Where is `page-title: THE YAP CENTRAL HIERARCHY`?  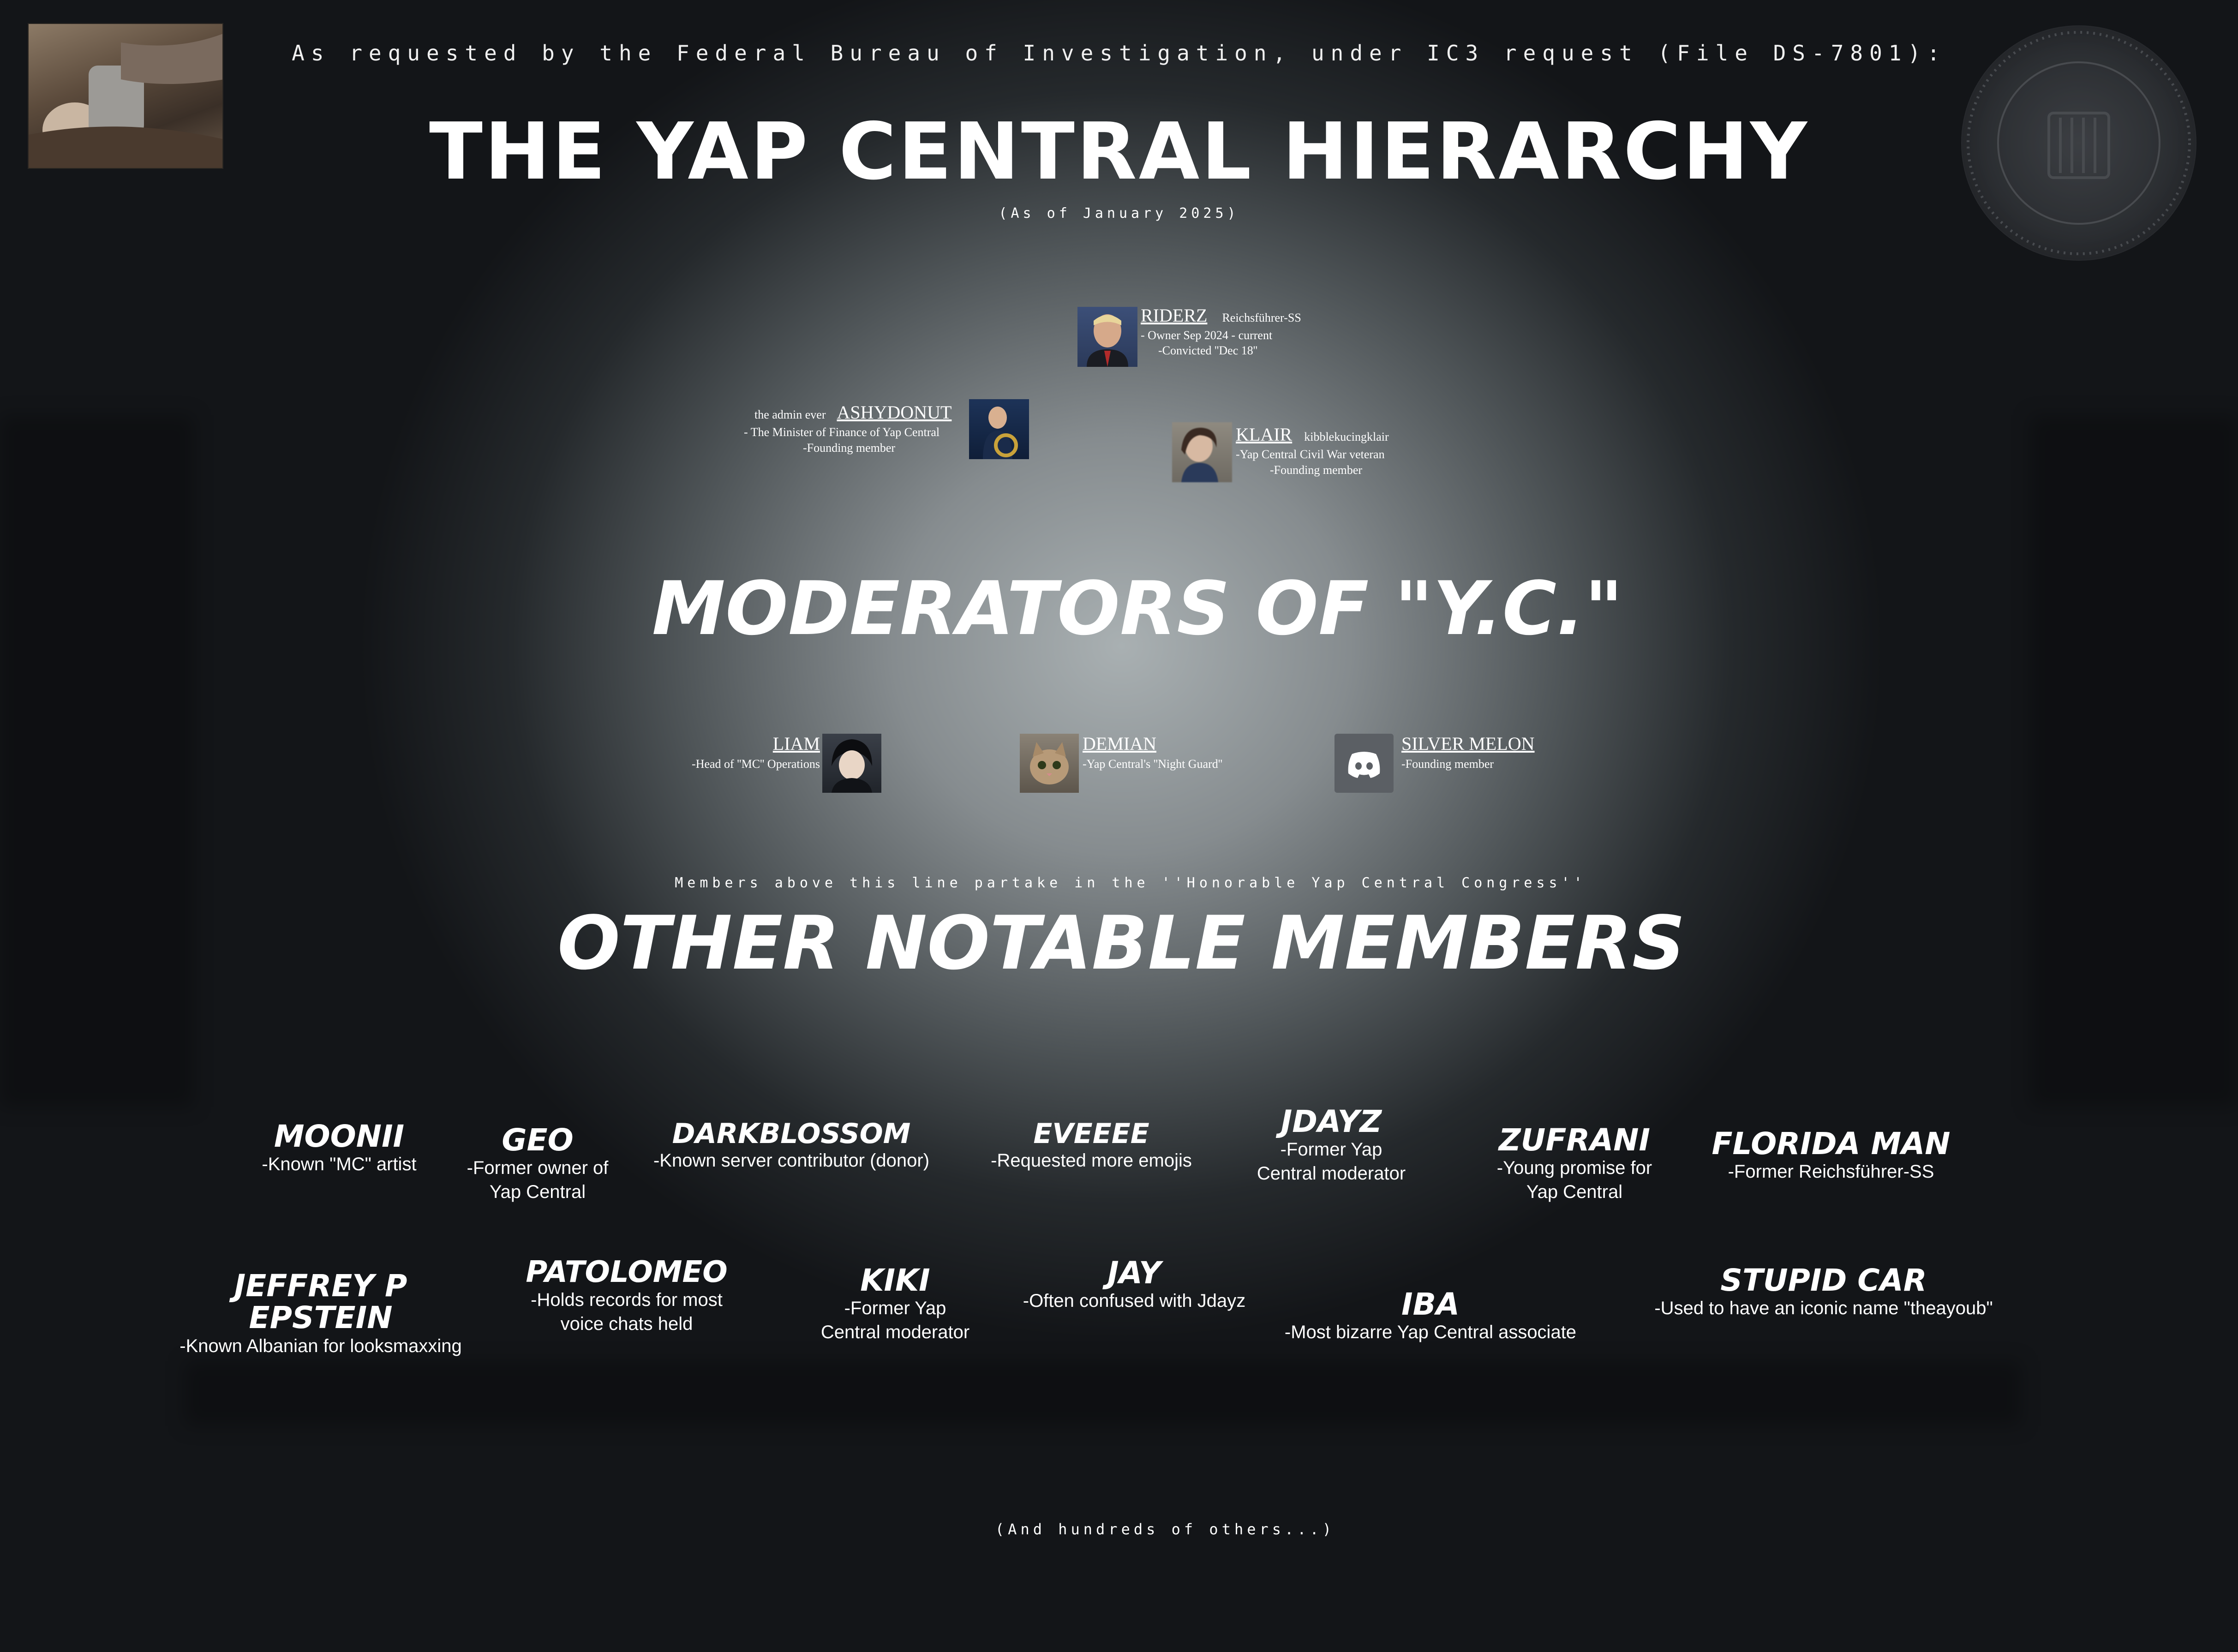
page-title: THE YAP CENTRAL HIERARCHY is located at coordinates (1119, 152).